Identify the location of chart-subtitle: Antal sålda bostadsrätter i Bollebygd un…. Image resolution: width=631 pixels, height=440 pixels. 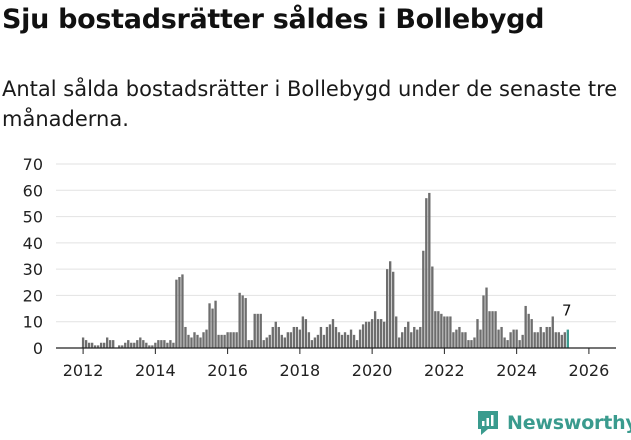
(310, 104).